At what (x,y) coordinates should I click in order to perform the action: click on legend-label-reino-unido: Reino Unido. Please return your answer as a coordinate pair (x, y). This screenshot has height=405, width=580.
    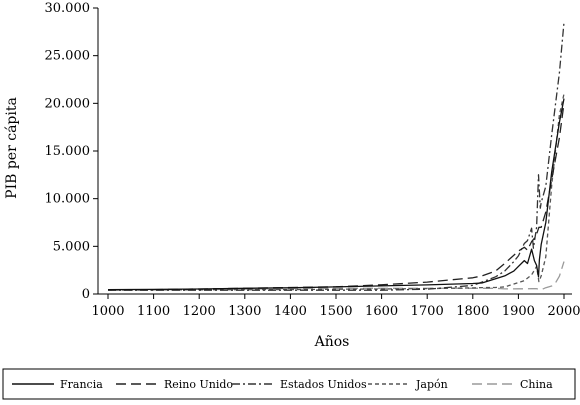
    Looking at the image, I should click on (198, 384).